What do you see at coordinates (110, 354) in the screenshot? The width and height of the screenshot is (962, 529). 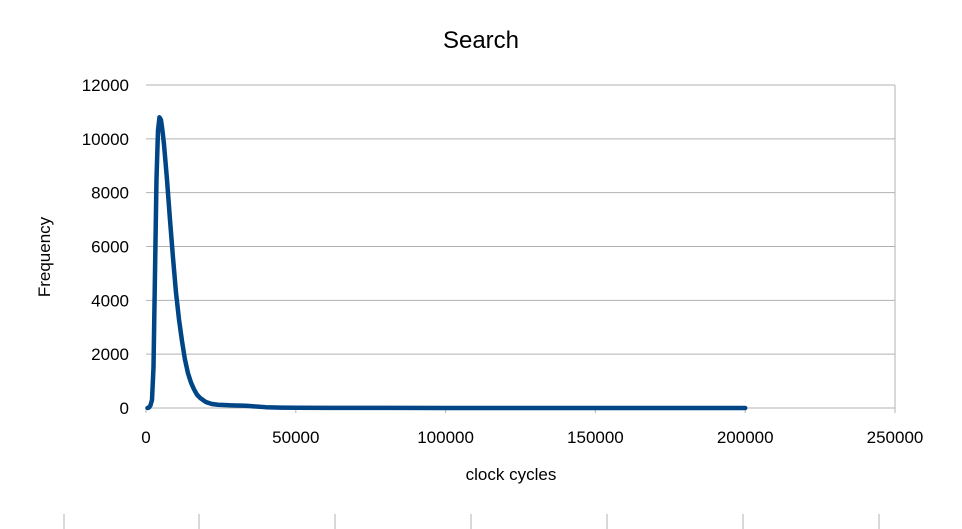 I see `y-tick-label: 2000` at bounding box center [110, 354].